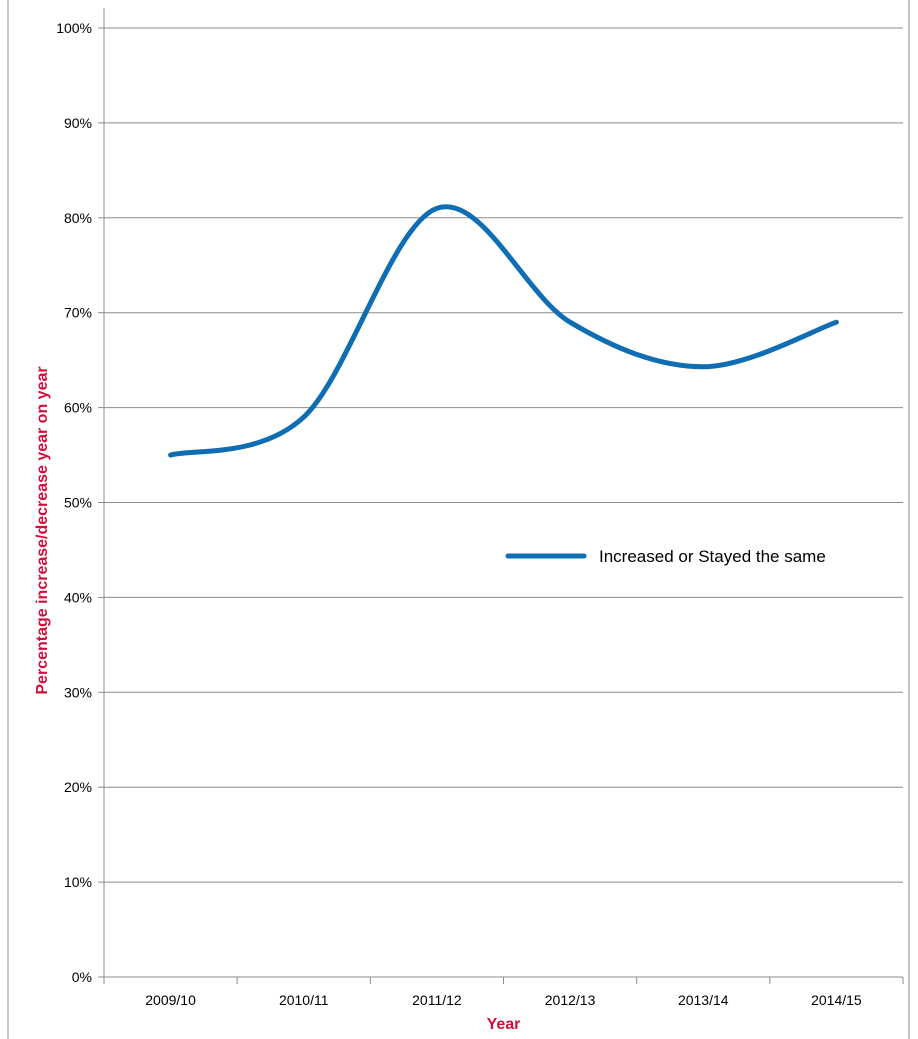  Describe the element at coordinates (170, 1000) in the screenshot. I see `x-tick-label: 2009/10` at that location.